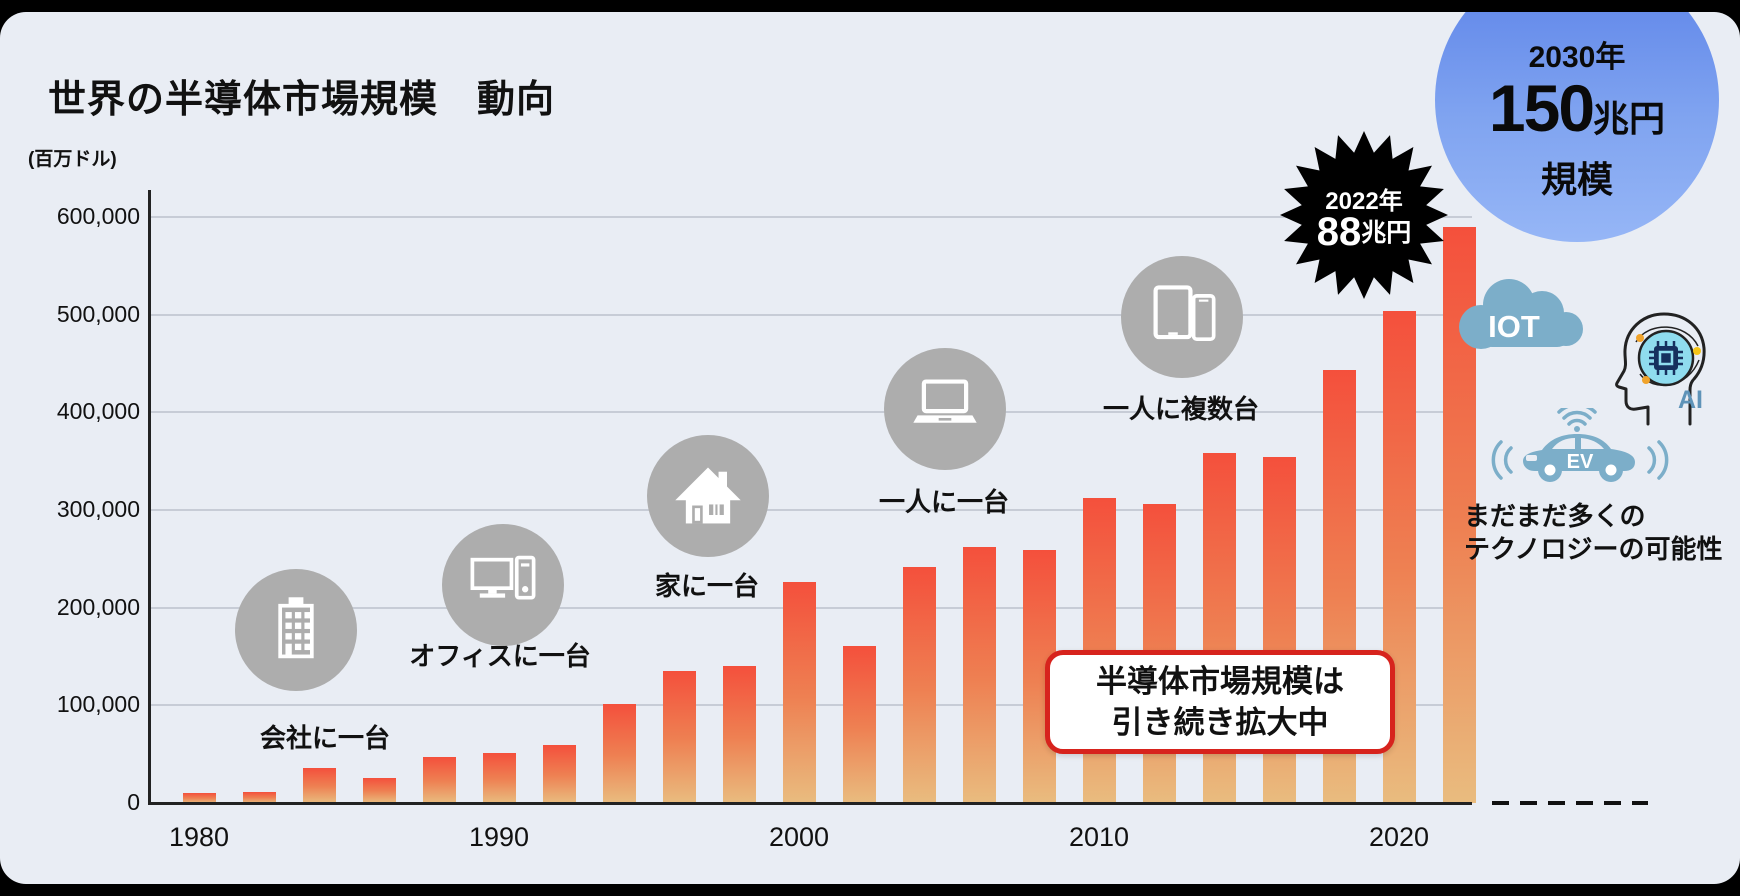 The image size is (1740, 896). I want to click on y-axis-line, so click(149, 497).